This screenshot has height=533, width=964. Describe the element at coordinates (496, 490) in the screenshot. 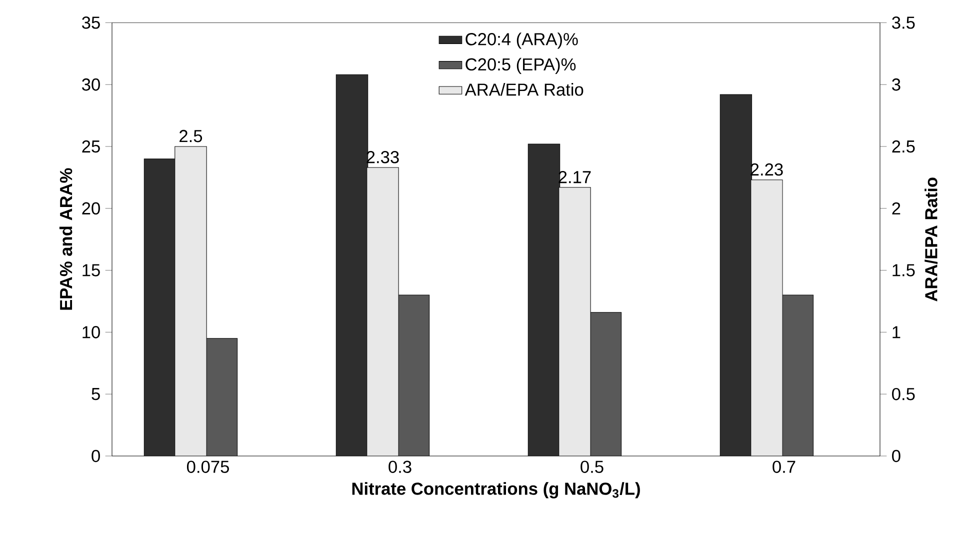

I see `x-axis-title: Nitrate Concentrations (g NaNO$_{3}$/L)` at that location.